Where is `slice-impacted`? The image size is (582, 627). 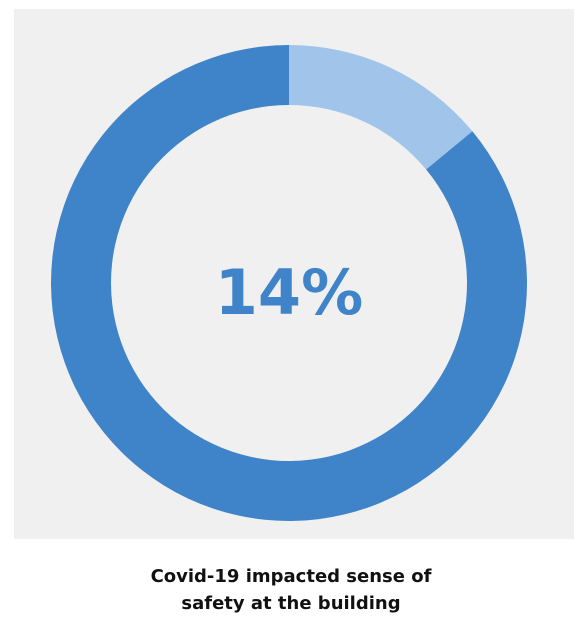 slice-impacted is located at coordinates (381, 107).